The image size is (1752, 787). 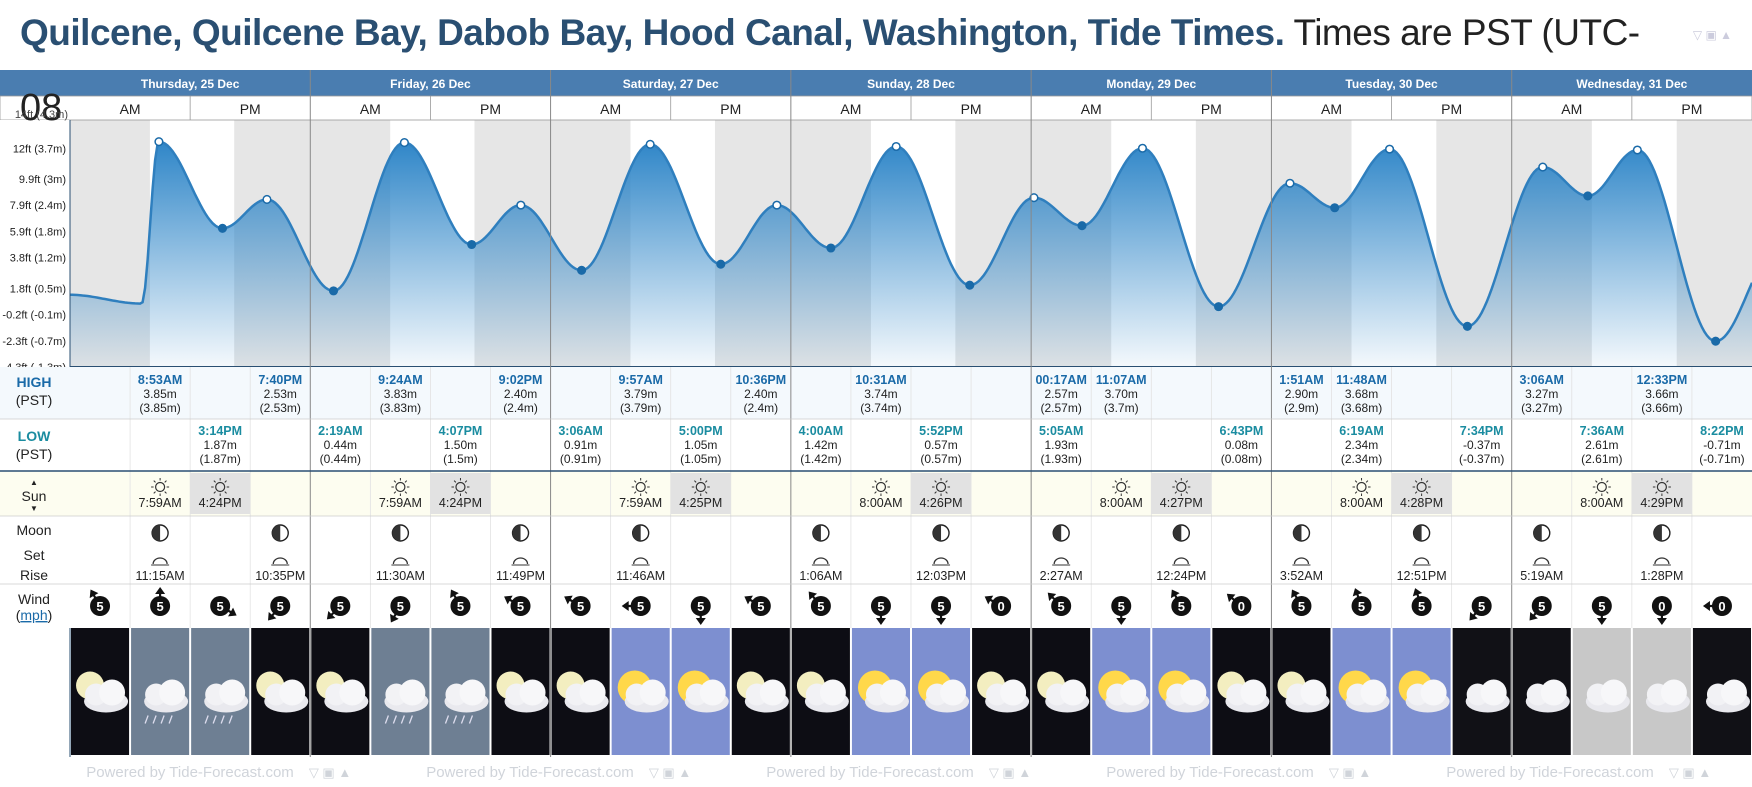 What do you see at coordinates (1661, 394) in the screenshot?
I see `high-meters: 3.66m` at bounding box center [1661, 394].